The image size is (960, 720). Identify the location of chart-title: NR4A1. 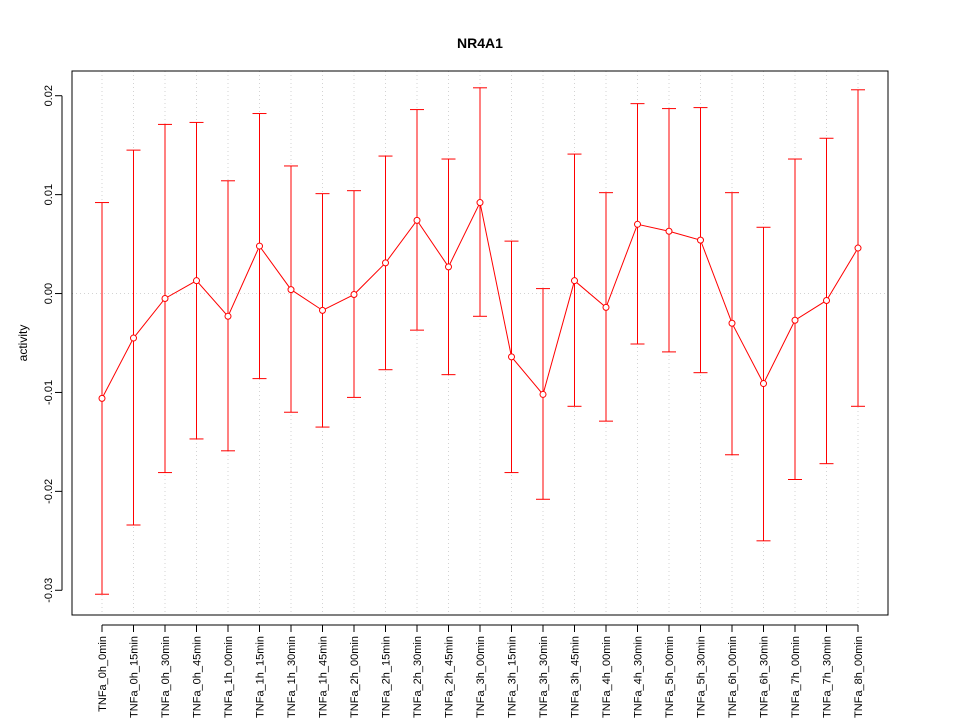
(480, 43).